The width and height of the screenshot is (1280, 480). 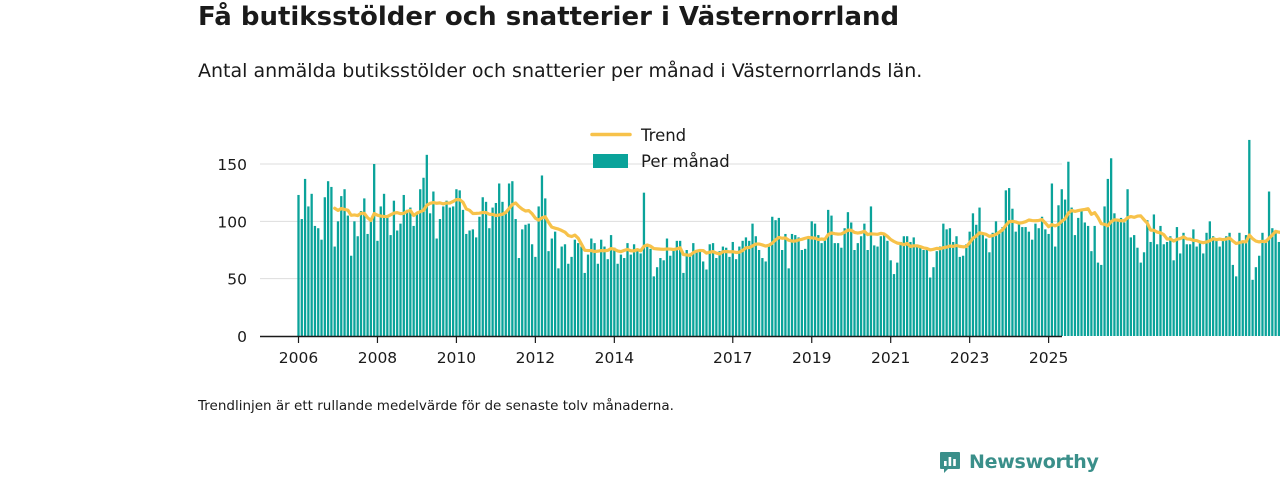 What do you see at coordinates (1019, 462) in the screenshot?
I see `brand-logo: Newsworthy` at bounding box center [1019, 462].